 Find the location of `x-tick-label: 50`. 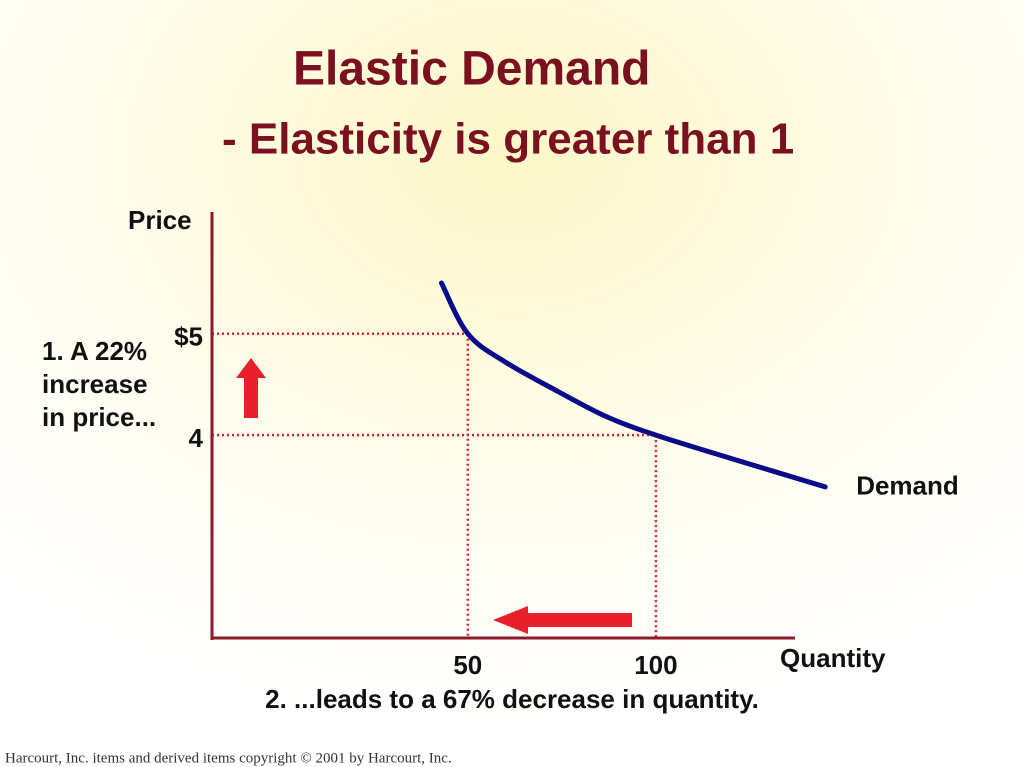

x-tick-label: 50 is located at coordinates (467, 665).